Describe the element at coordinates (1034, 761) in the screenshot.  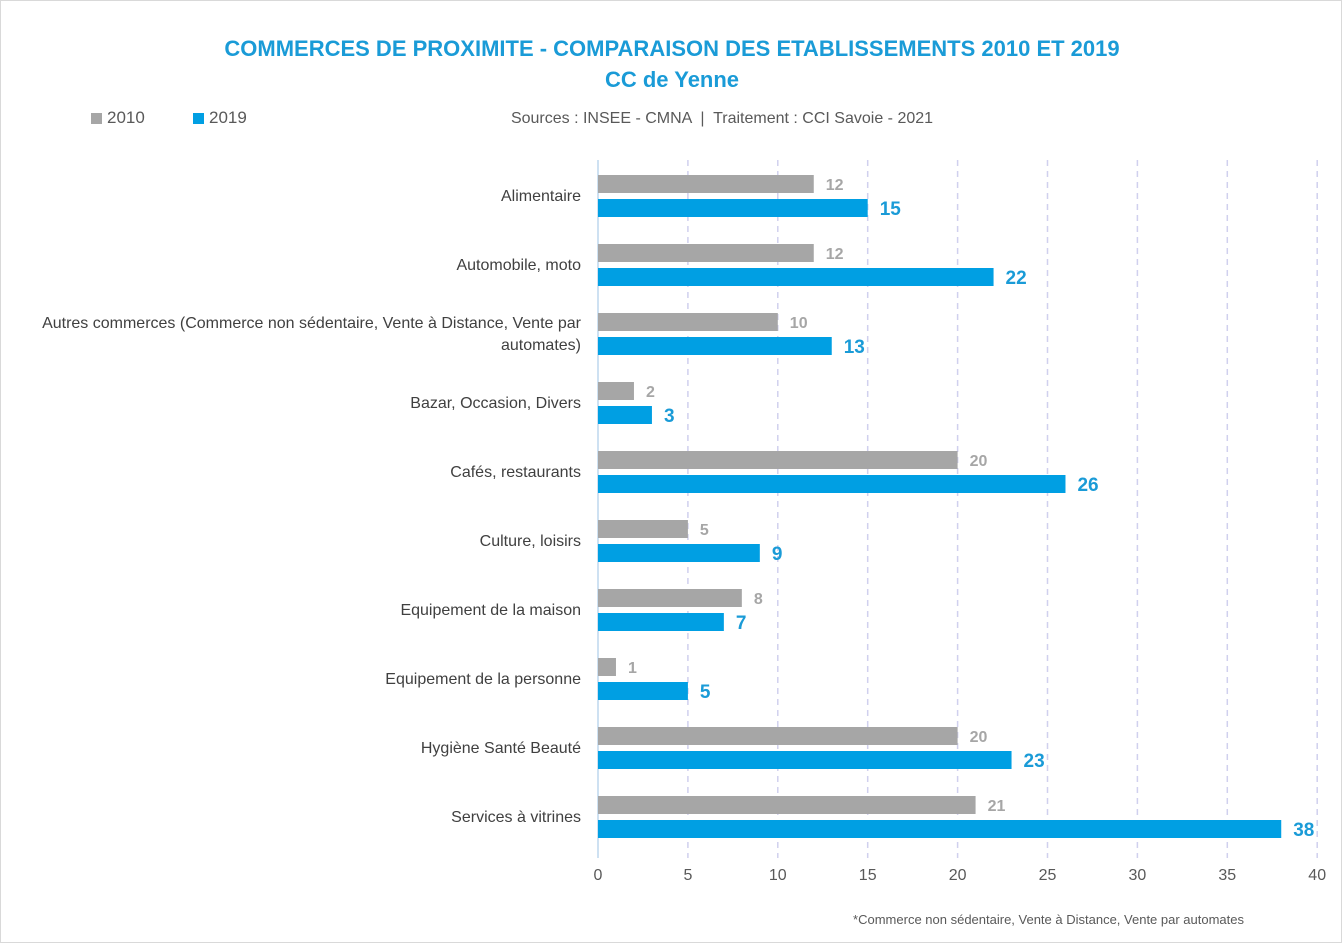
I see `data-label-2019: 23` at that location.